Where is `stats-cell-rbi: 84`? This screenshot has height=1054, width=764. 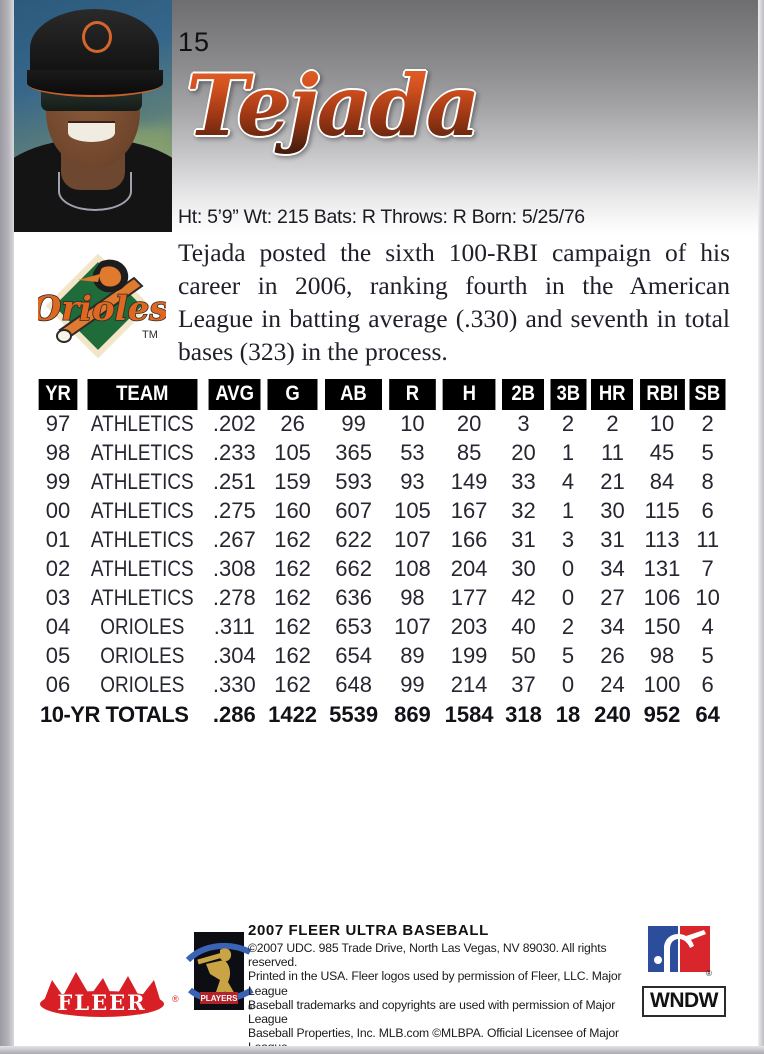
stats-cell-rbi: 84 is located at coordinates (662, 482).